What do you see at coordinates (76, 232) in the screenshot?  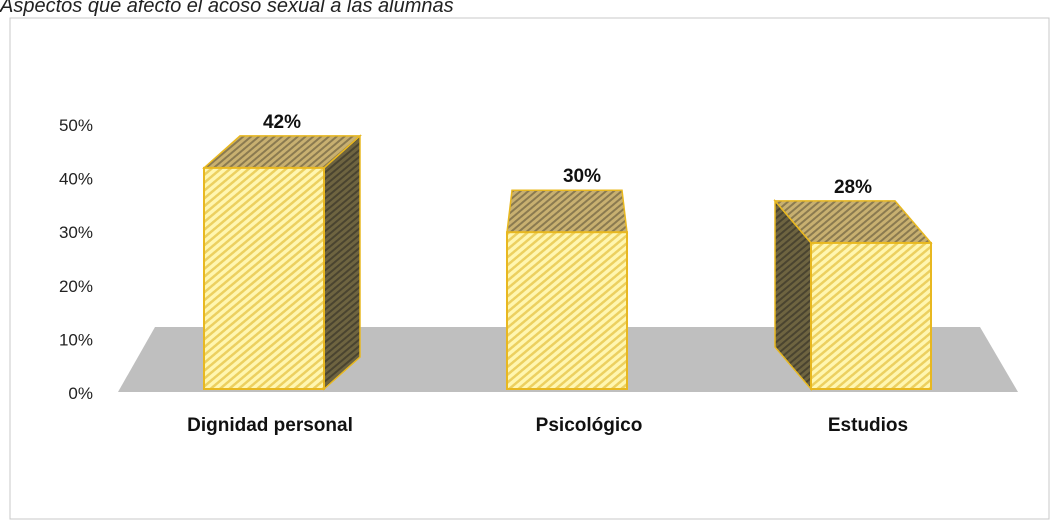 I see `y-tick-label: 30%` at bounding box center [76, 232].